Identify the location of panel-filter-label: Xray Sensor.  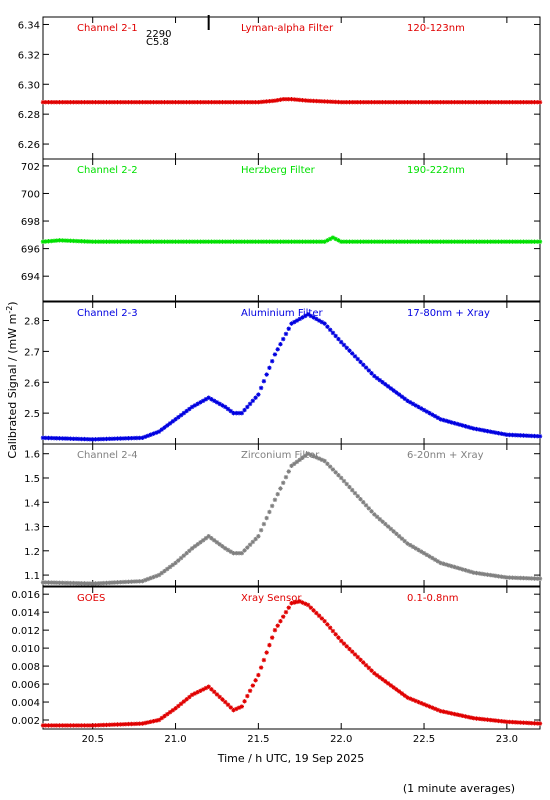
(271, 598).